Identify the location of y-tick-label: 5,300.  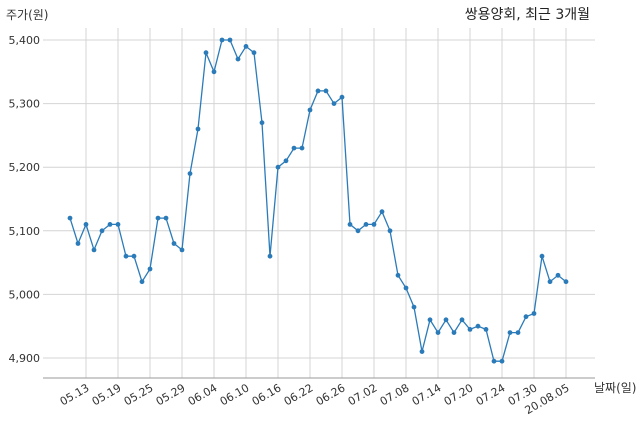
(25, 104).